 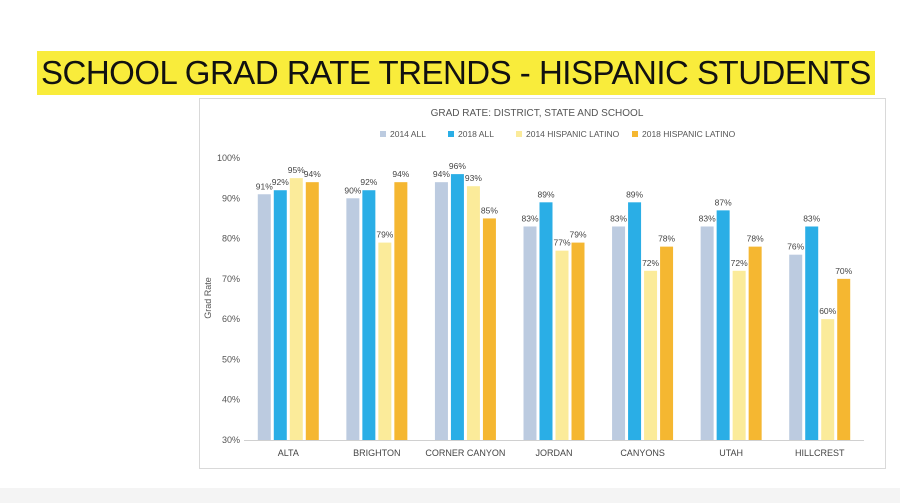 I want to click on legend-label: 2014 ALL, so click(x=408, y=134).